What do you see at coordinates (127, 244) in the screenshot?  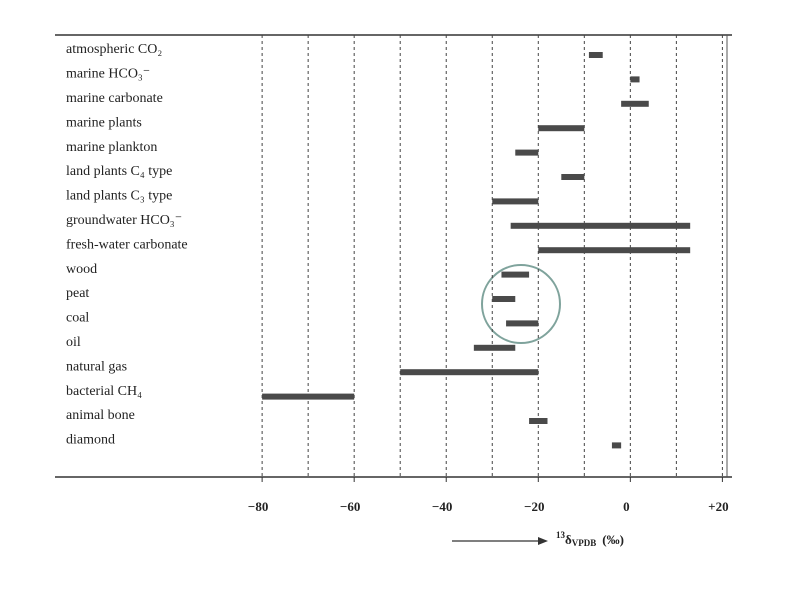 I see `category-label: fresh-water carbonate` at bounding box center [127, 244].